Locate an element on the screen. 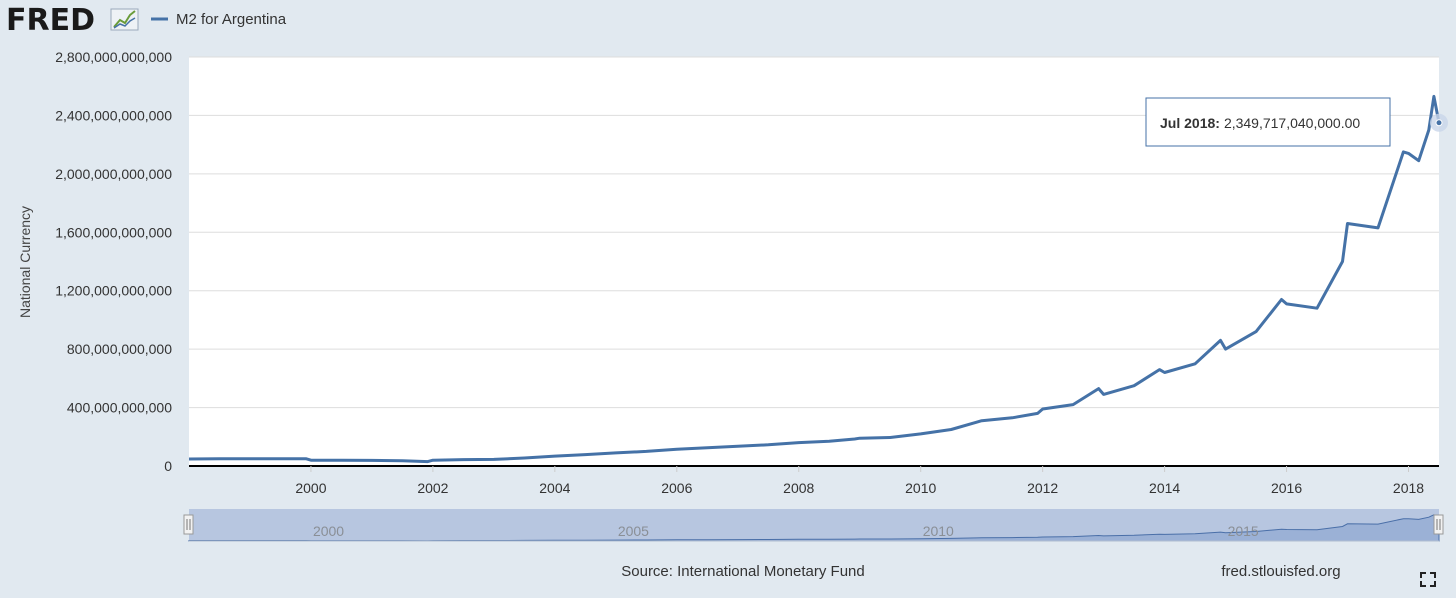 The height and width of the screenshot is (598, 1456). navigator-label: 2000 is located at coordinates (328, 531).